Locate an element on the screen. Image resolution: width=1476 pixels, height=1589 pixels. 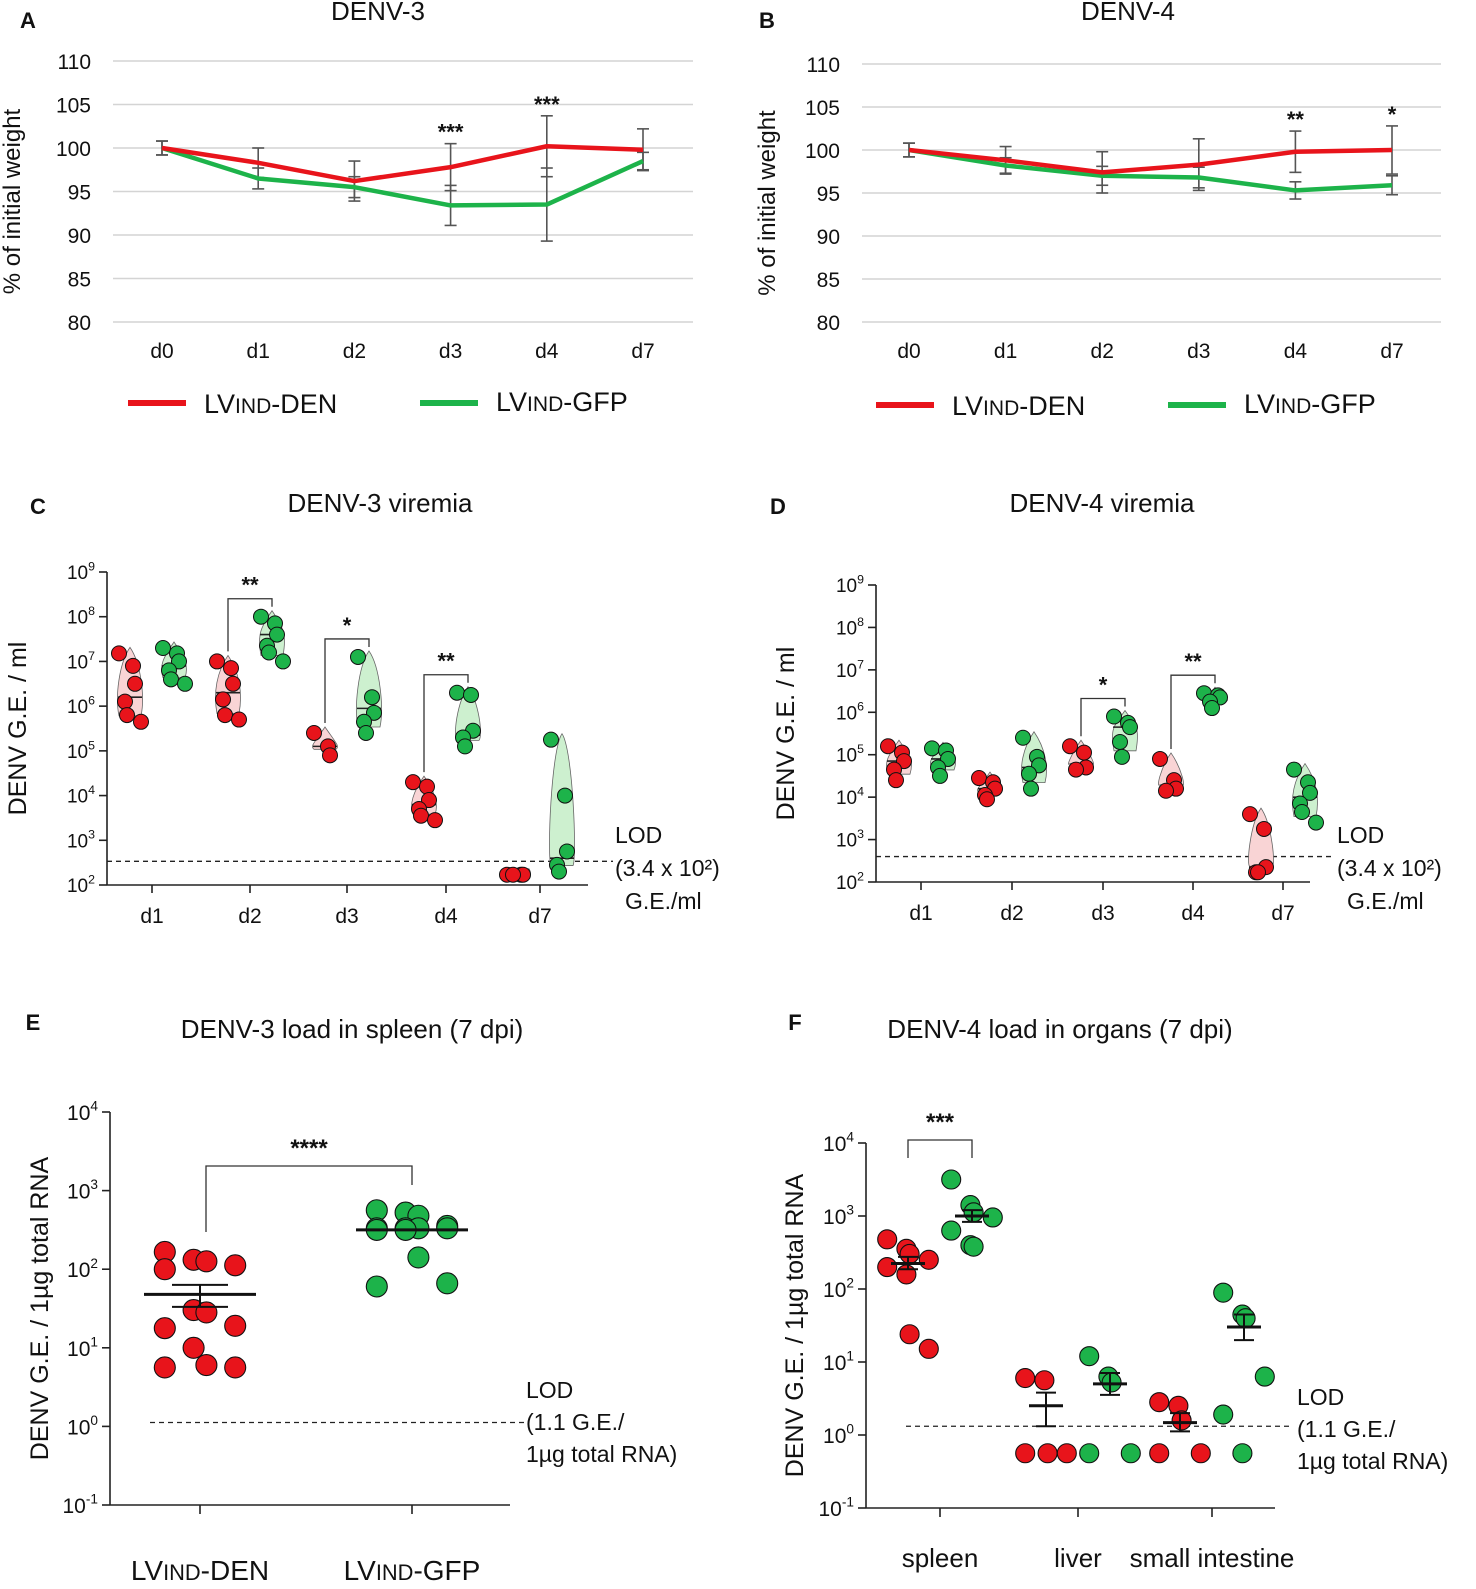
x-tick-label: liver is located at coordinates (1078, 1558).